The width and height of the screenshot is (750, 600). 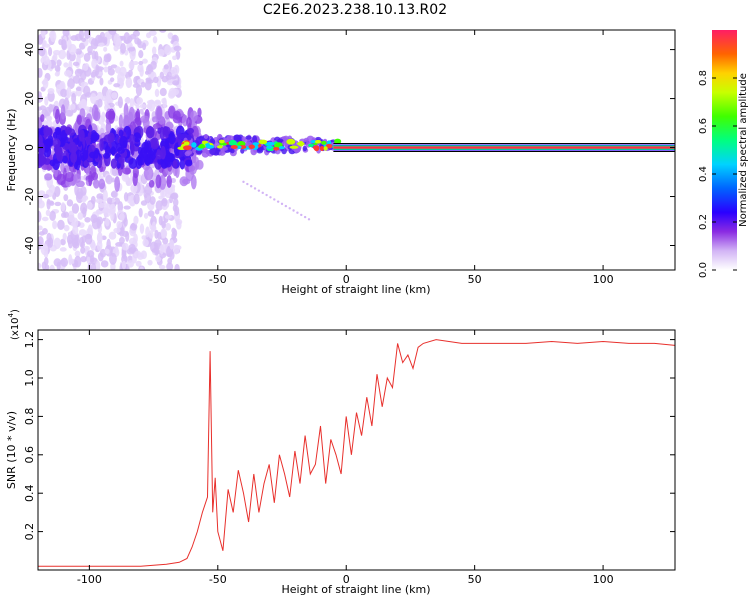 What do you see at coordinates (475, 279) in the screenshot?
I see `spectrogram-x-tick-label: 50` at bounding box center [475, 279].